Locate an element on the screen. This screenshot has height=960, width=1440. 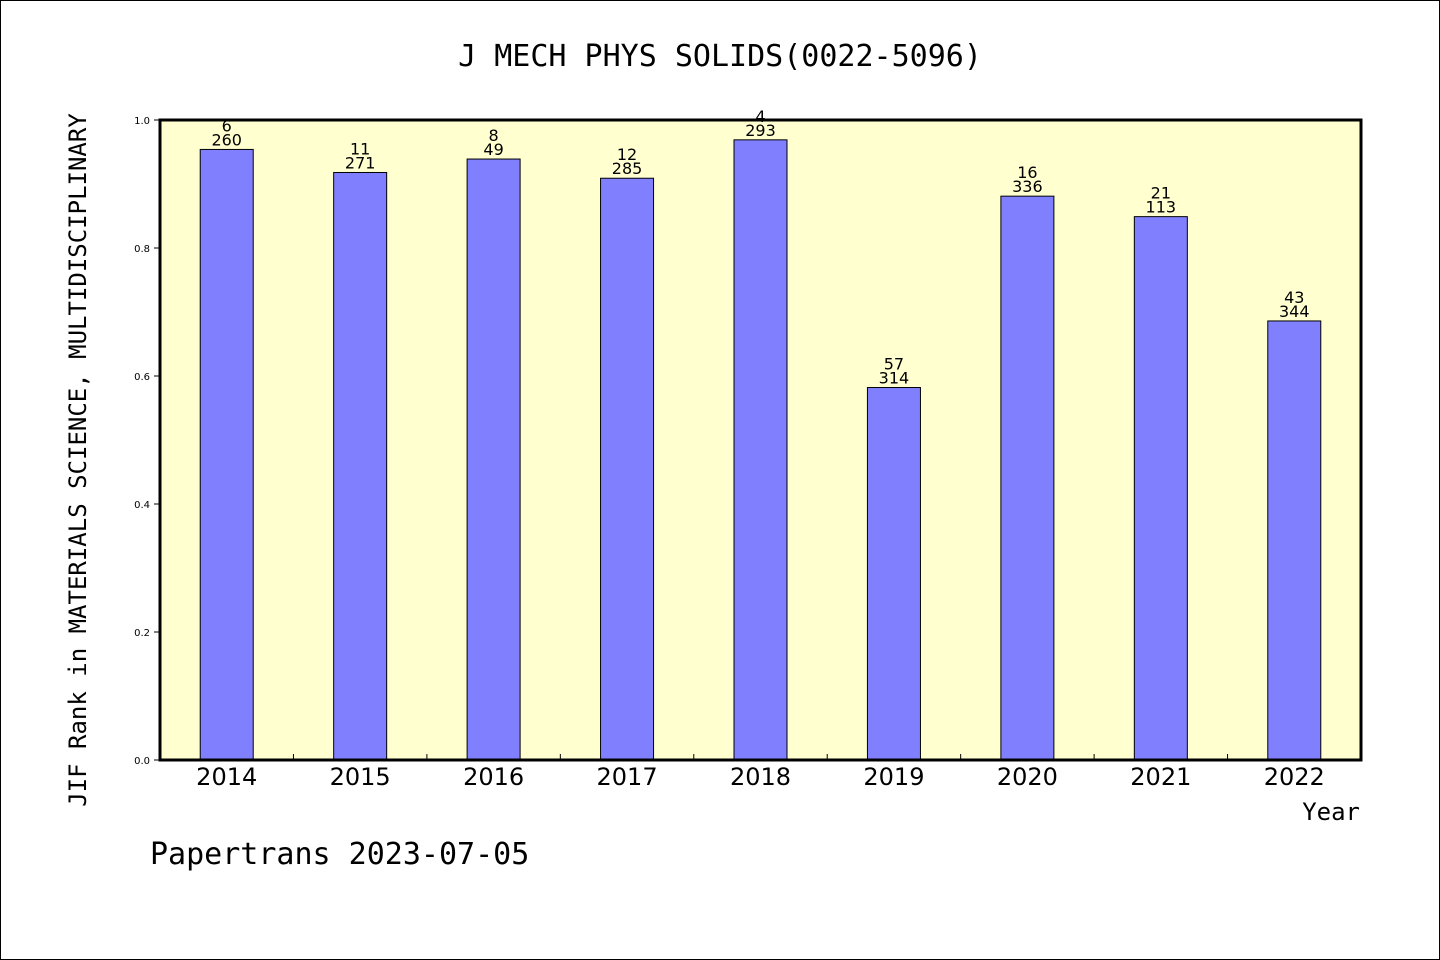
x-tick-label: 2022 is located at coordinates (1294, 777).